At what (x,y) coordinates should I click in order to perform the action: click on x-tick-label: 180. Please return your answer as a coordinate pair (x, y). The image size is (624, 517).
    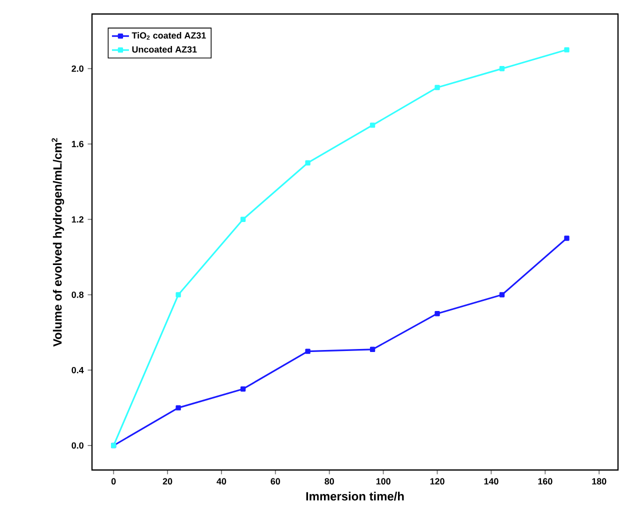
    Looking at the image, I should click on (599, 481).